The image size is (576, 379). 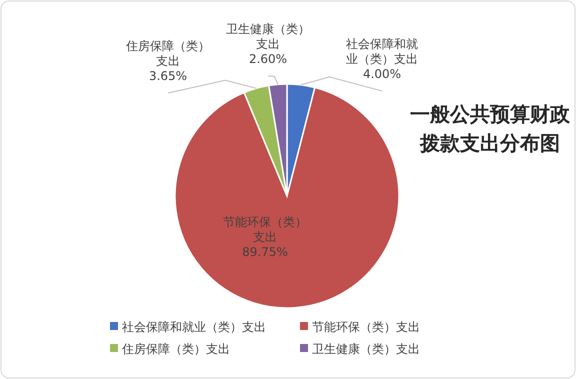 What do you see at coordinates (194, 327) in the screenshot?
I see `legend-label: 社会保障和就业（类）支出` at bounding box center [194, 327].